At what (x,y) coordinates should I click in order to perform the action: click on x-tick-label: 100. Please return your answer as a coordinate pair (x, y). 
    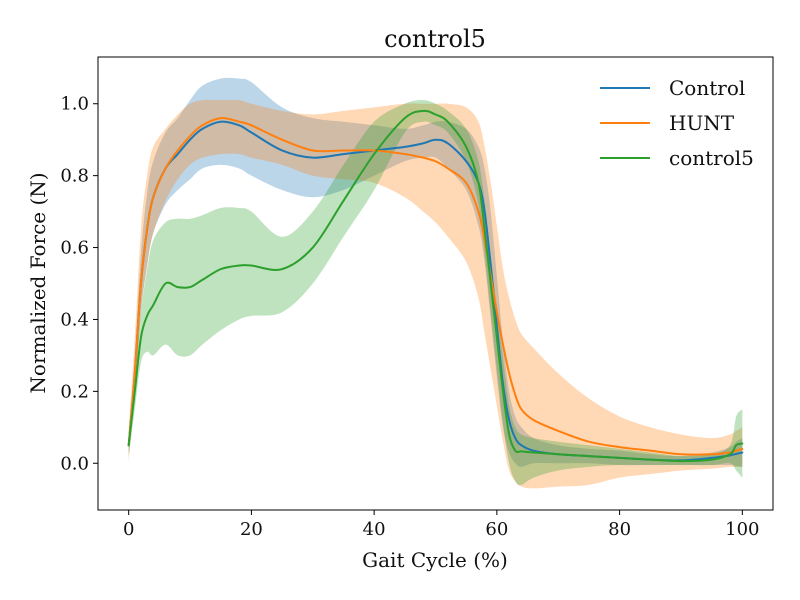
    Looking at the image, I should click on (742, 529).